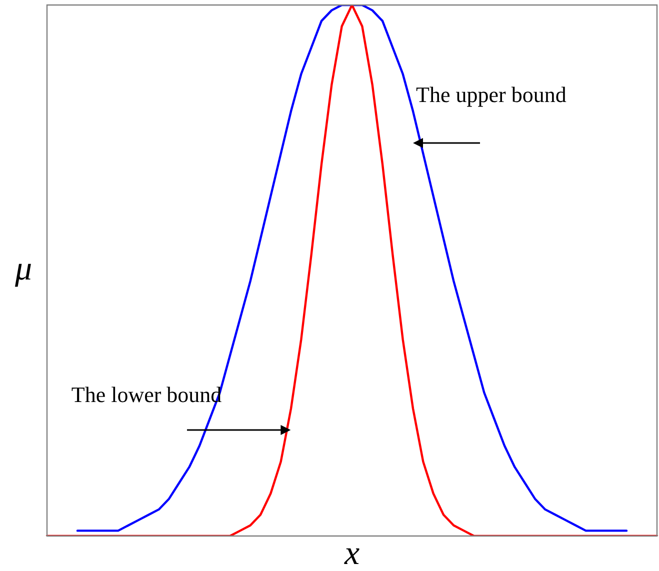 Image resolution: width=659 pixels, height=571 pixels. I want to click on y-axis-title: μ, so click(23, 269).